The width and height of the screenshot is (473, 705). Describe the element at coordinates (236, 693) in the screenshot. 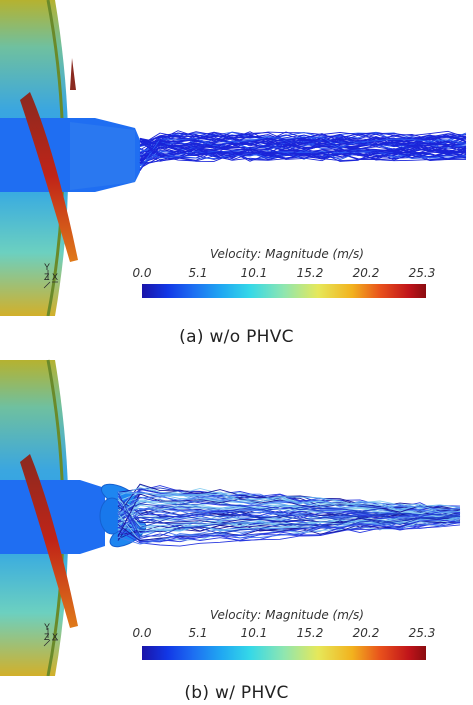

I see `caption-b: (b) w/ PHVC` at that location.